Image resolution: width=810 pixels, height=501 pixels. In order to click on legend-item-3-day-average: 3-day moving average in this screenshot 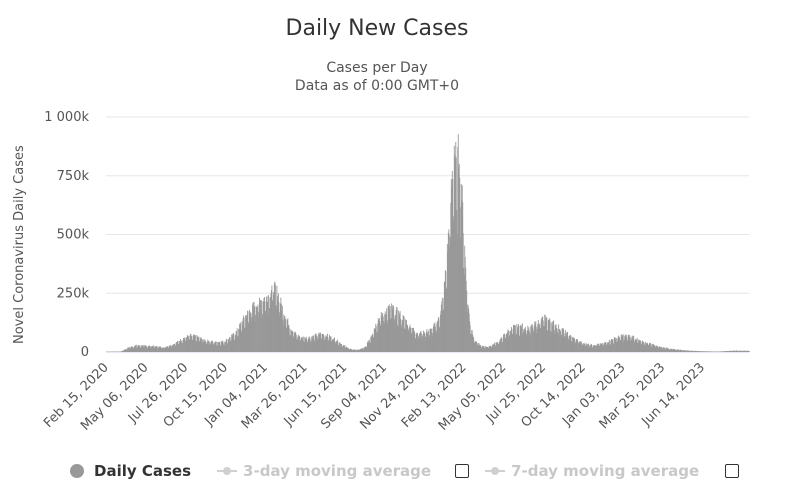, I will do `click(324, 471)`.